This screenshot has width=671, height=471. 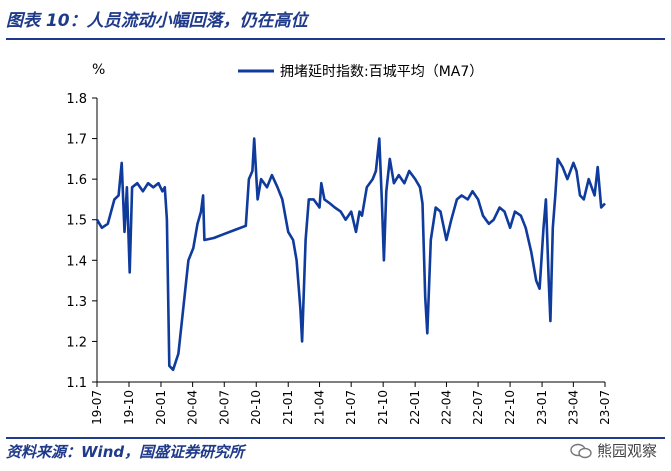 I want to click on x-tick-label: 21-04, so click(x=320, y=407).